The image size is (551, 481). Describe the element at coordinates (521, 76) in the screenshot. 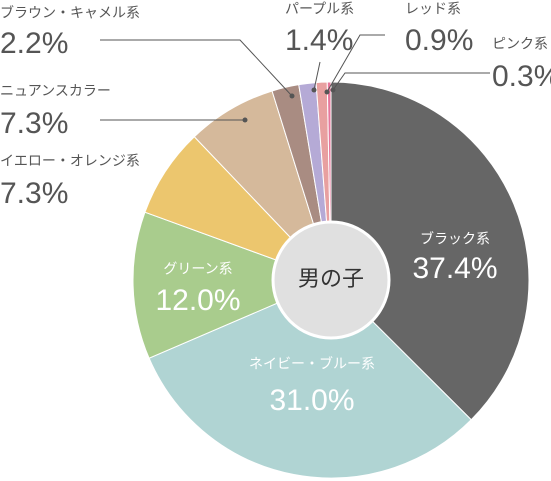

I see `slice-value: 0.3%` at that location.